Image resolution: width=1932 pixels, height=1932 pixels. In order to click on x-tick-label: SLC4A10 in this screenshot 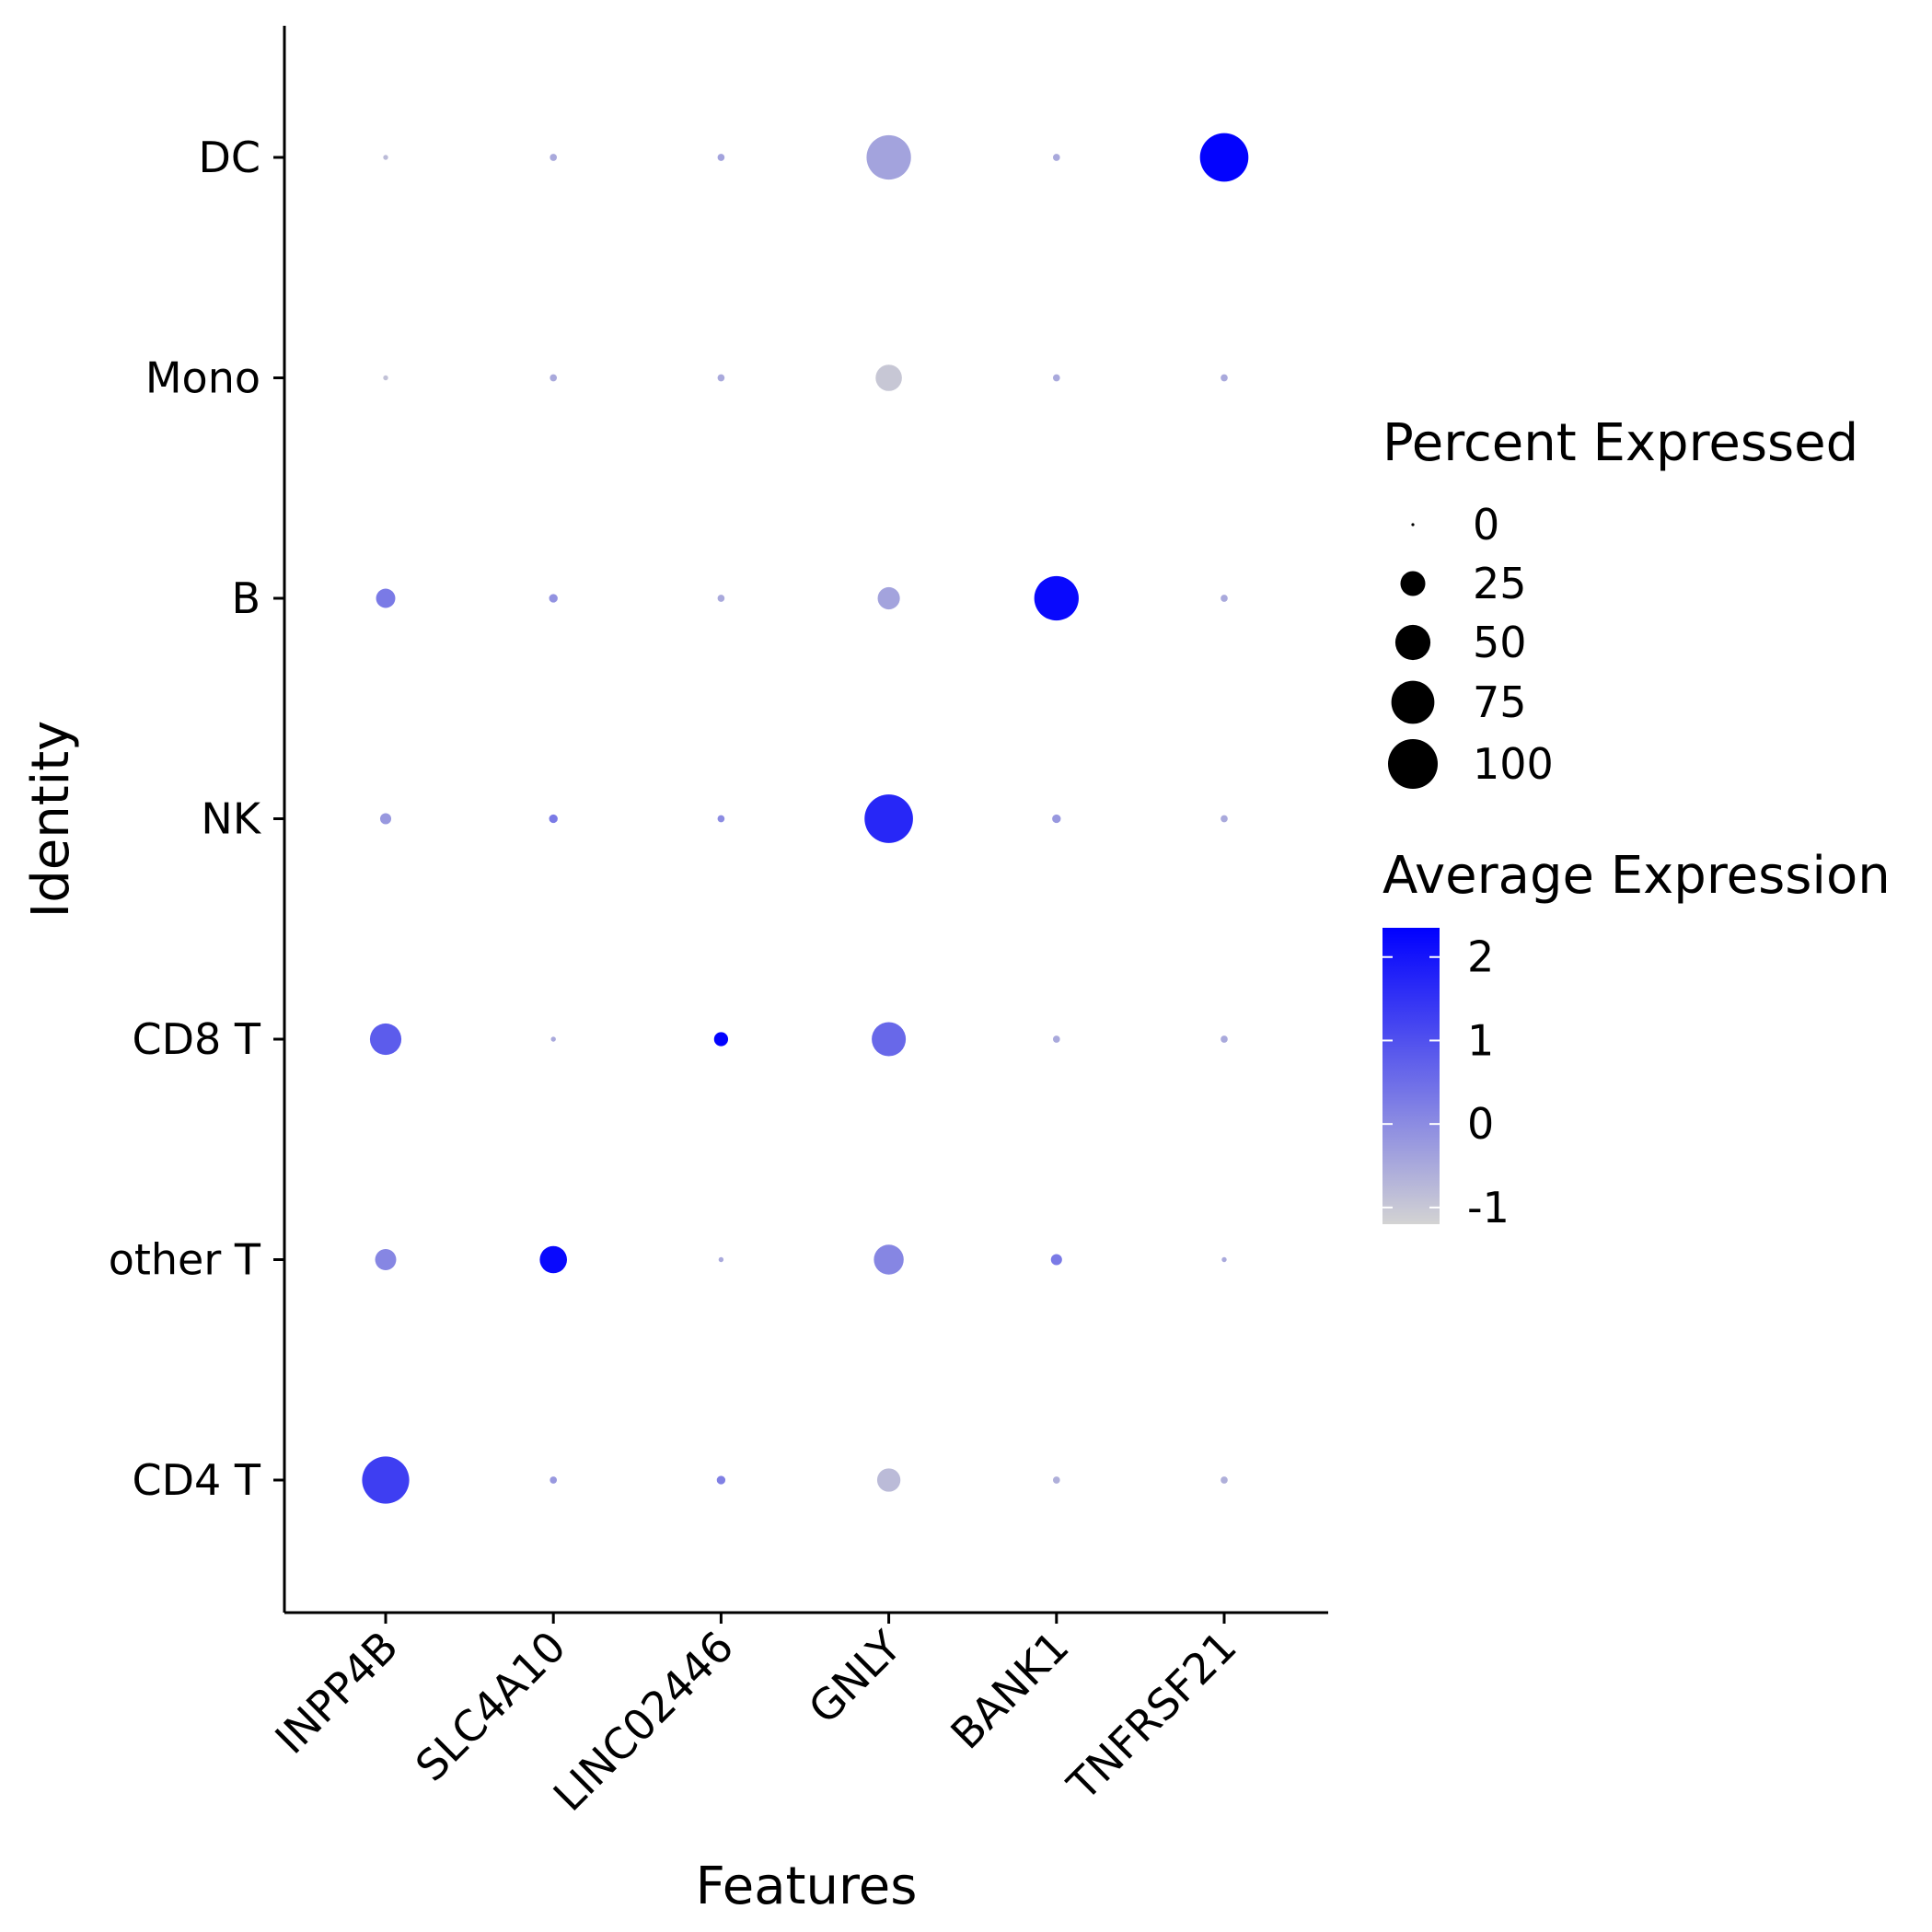, I will do `click(490, 1707)`.